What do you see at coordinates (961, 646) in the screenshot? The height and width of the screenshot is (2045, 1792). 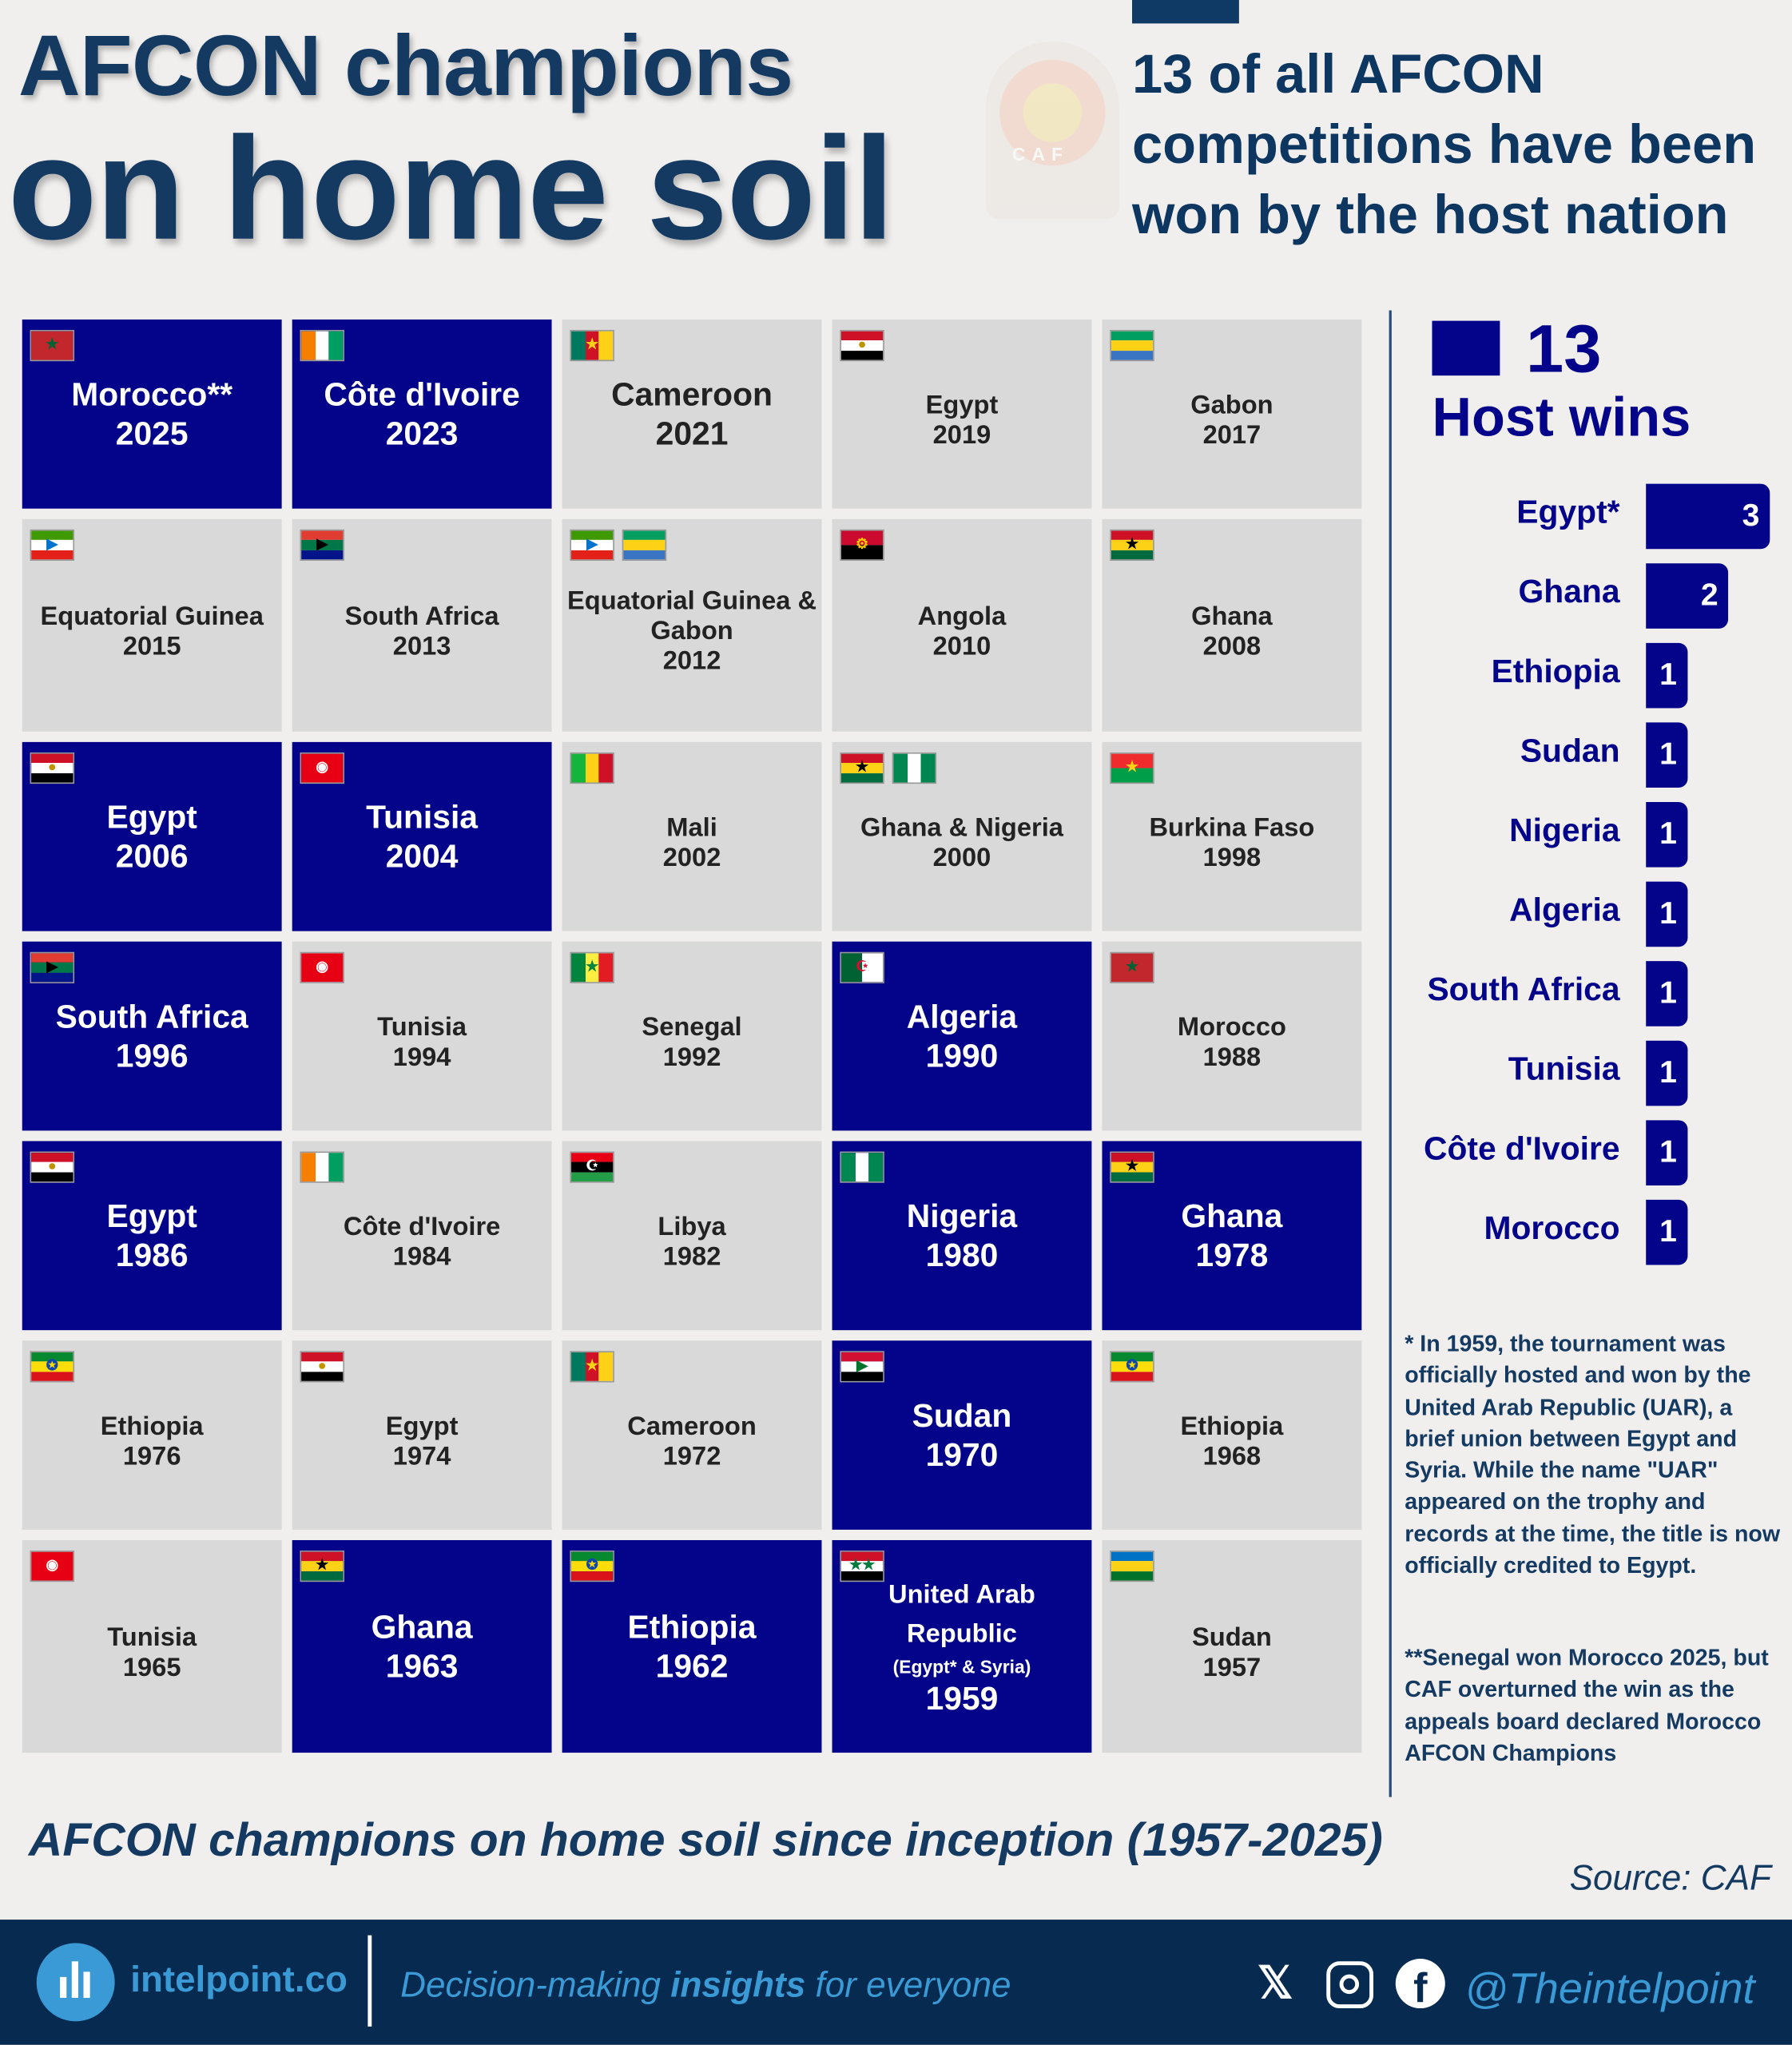 I see `tile-year: 2010` at bounding box center [961, 646].